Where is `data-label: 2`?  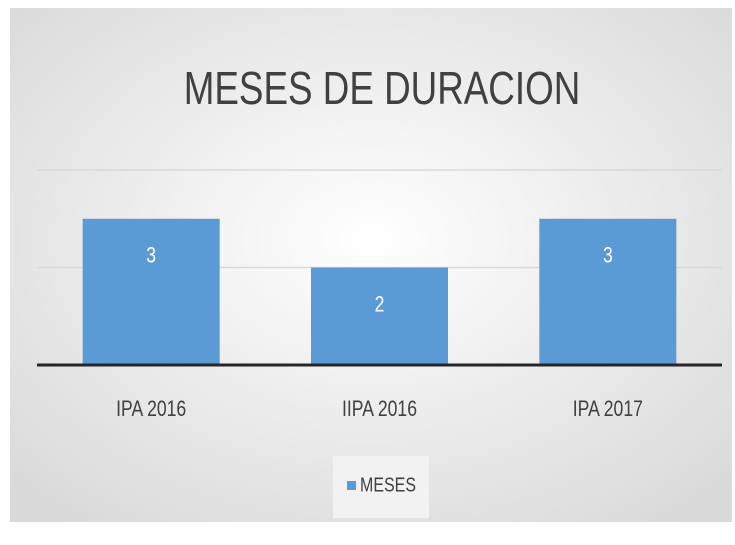 data-label: 2 is located at coordinates (380, 305).